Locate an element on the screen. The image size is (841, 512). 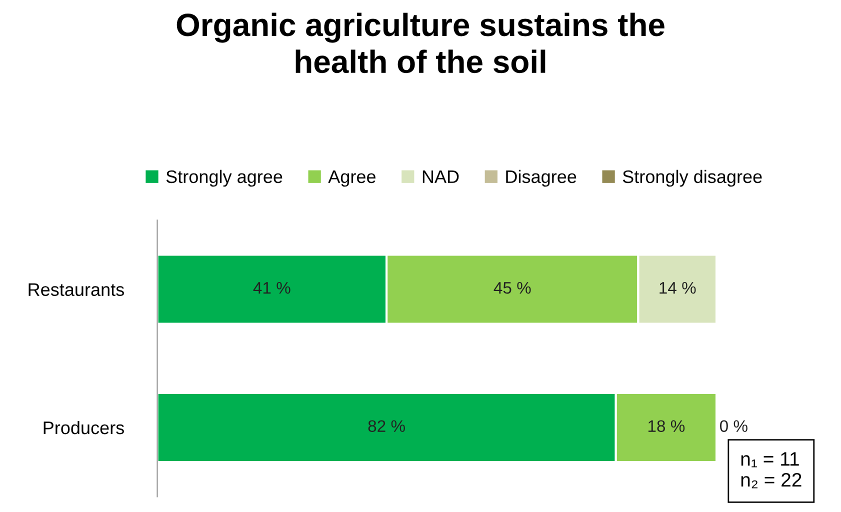
data-label: 82 % is located at coordinates (386, 426).